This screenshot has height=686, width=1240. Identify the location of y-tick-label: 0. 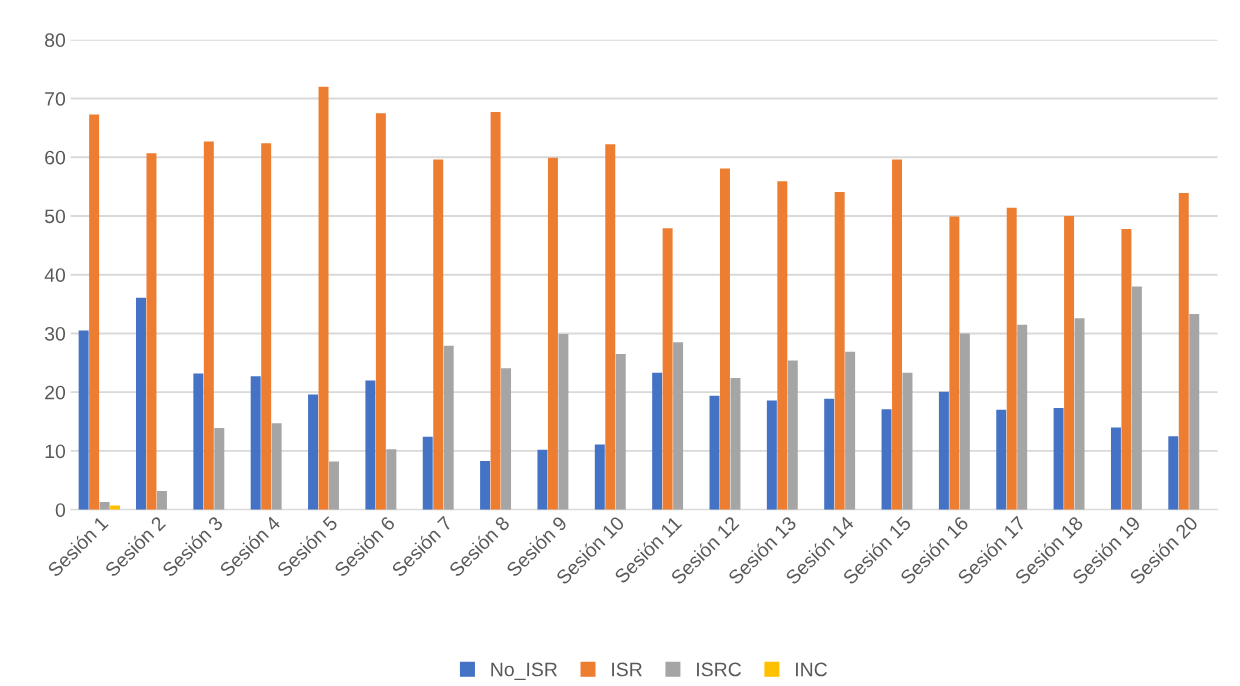
(60, 510).